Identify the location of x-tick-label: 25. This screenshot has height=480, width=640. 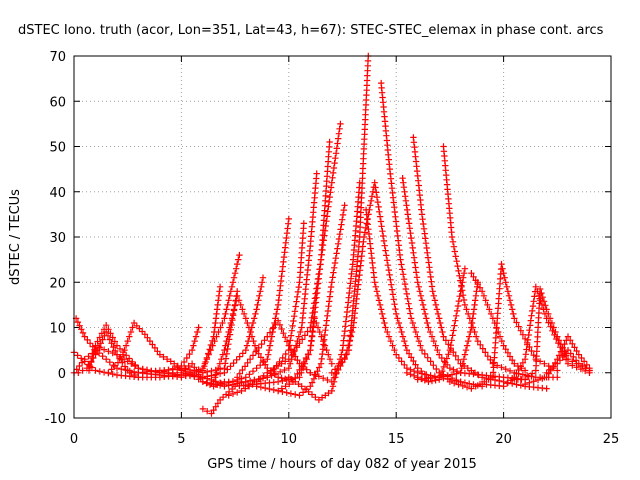
(611, 439).